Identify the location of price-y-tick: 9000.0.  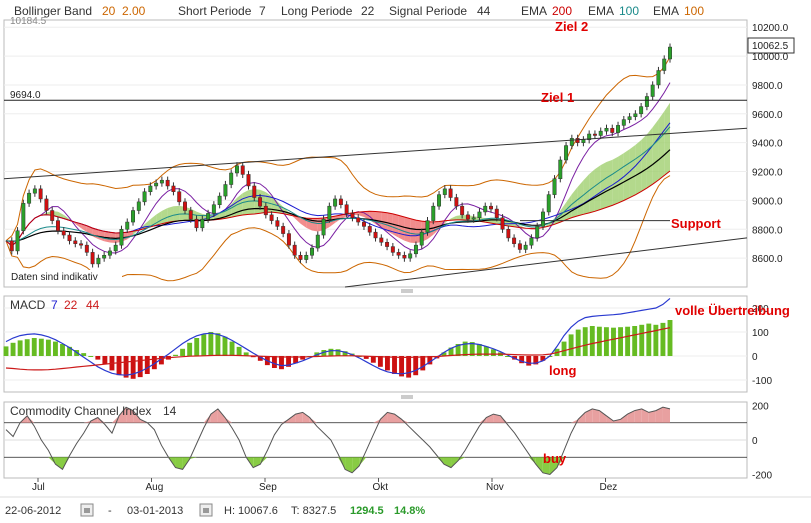
(767, 201).